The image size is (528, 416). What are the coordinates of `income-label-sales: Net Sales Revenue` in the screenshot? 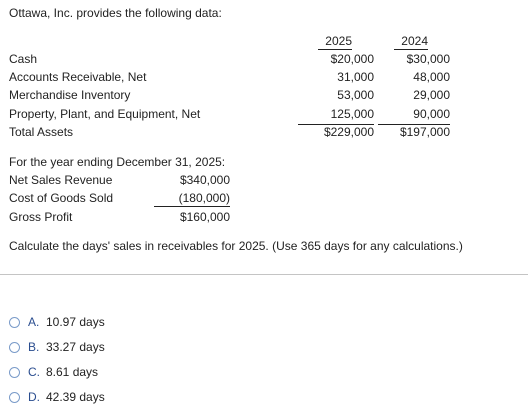 It's located at (61, 180).